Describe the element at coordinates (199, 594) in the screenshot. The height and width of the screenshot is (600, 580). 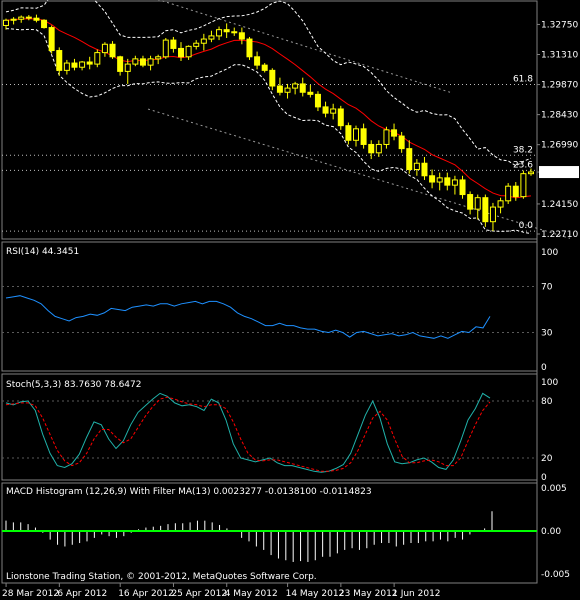
I see `x-tick-label: 25 Apr 2012` at that location.